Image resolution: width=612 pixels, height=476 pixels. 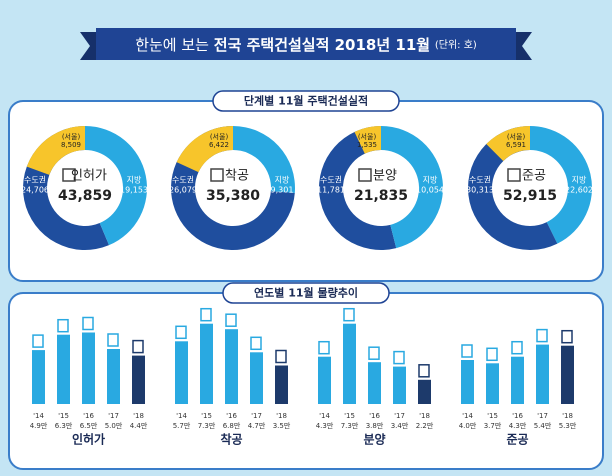 I want to click on value-label: 19,153, so click(x=134, y=190).